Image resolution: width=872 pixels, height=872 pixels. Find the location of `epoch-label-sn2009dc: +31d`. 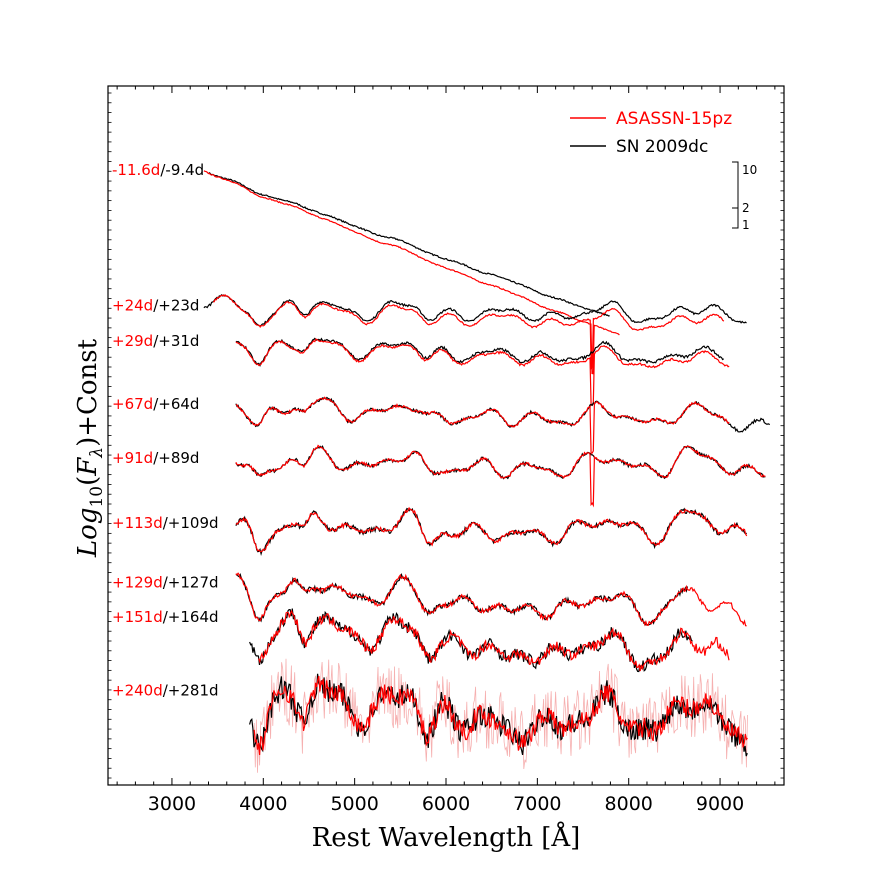

epoch-label-sn2009dc: +31d is located at coordinates (178, 341).